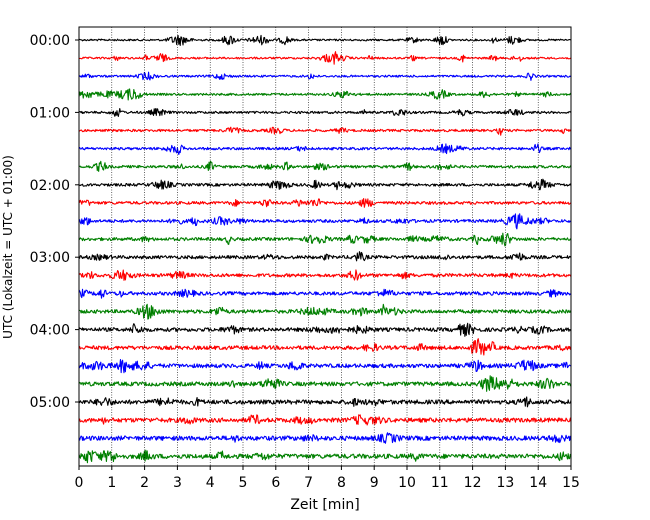 Image resolution: width=650 pixels, height=520 pixels. I want to click on y-tick-label: 02:00, so click(50, 186).